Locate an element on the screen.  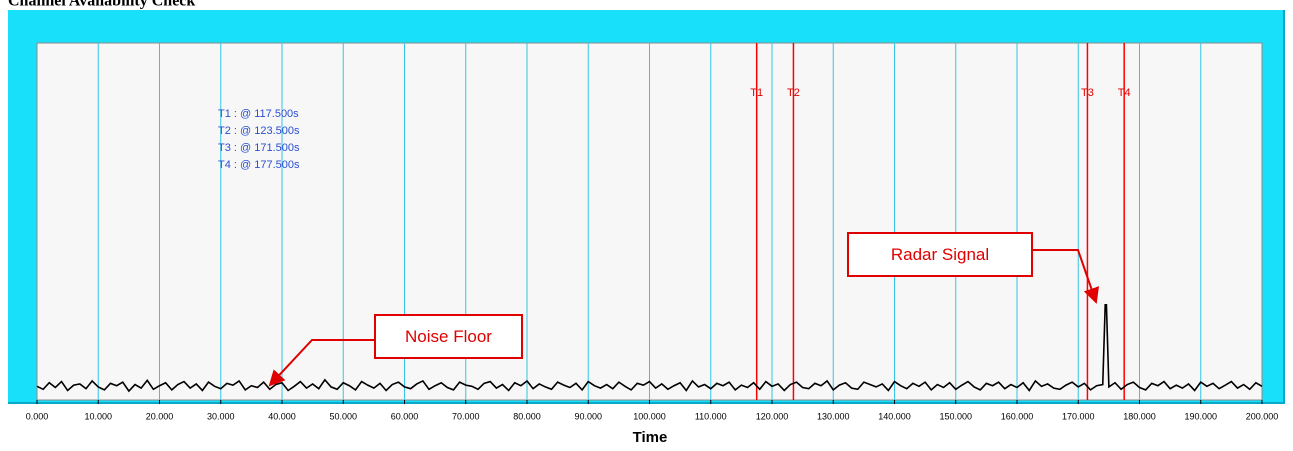
x-tick-label: 140.000 is located at coordinates (894, 416).